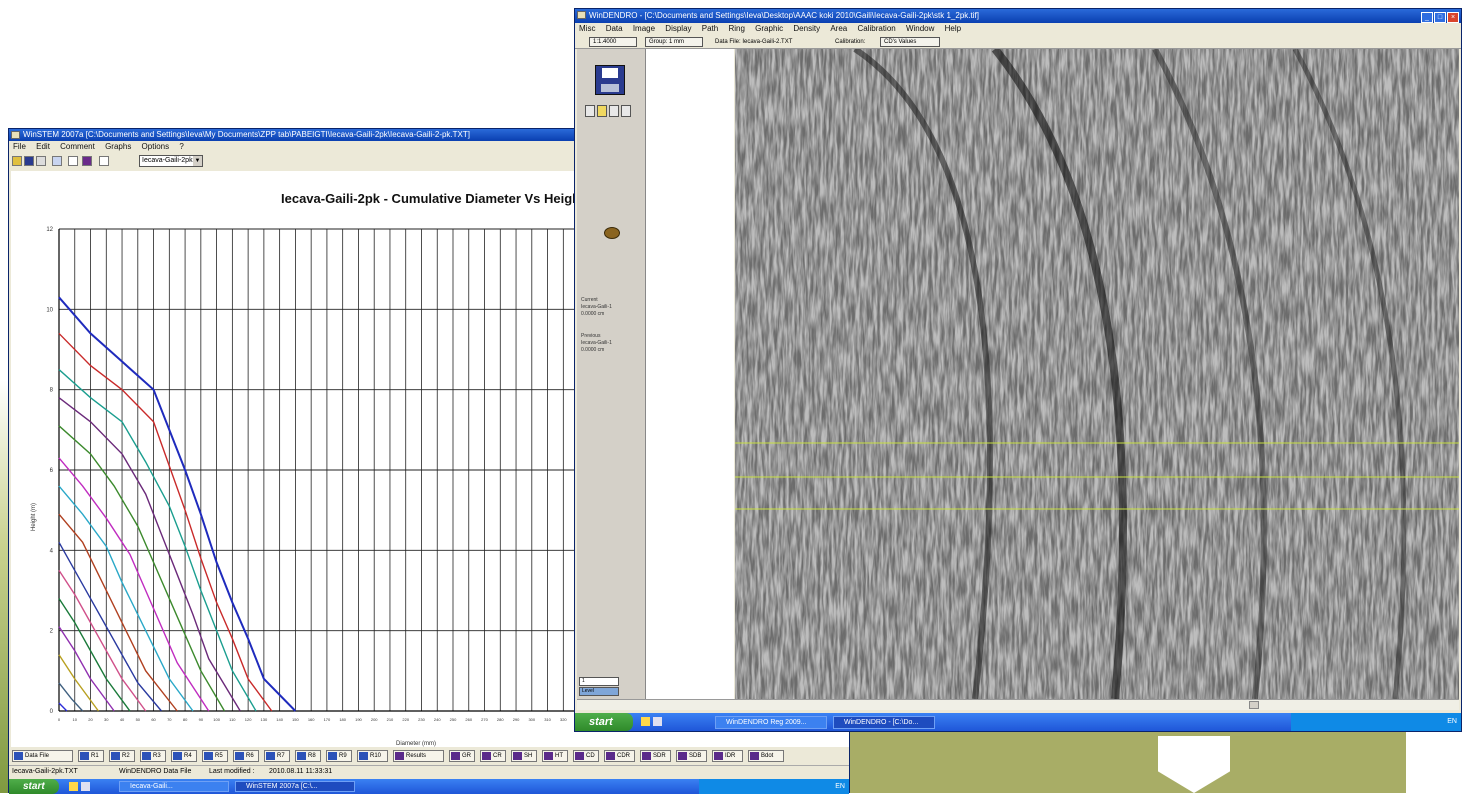 This screenshot has width=1462, height=794. Describe the element at coordinates (602, 111) in the screenshot. I see `path-tool-icon` at that location.